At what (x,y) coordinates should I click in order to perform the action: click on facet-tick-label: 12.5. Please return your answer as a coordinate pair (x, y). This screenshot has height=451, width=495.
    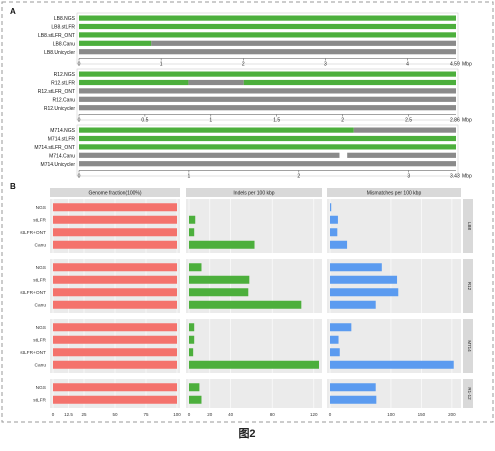
    Looking at the image, I should click on (68, 414).